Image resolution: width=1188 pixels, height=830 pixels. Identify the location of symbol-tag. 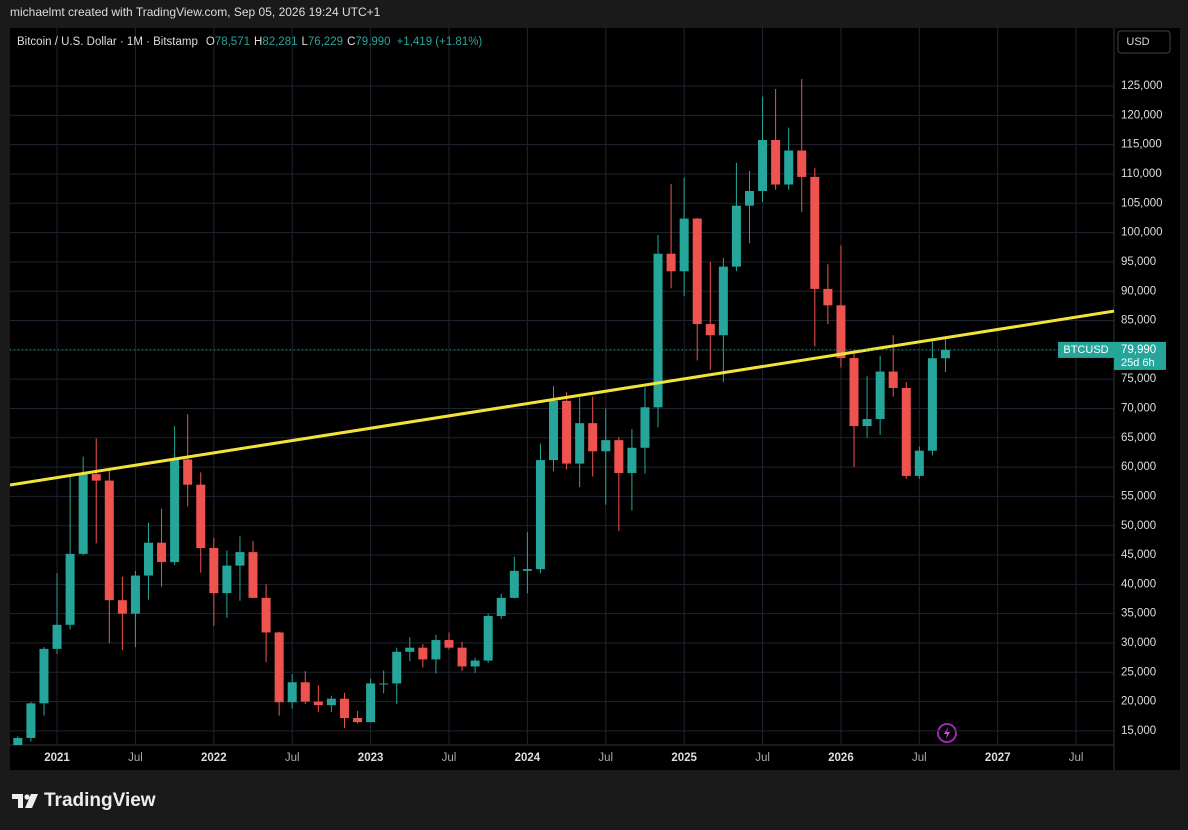
(1086, 349).